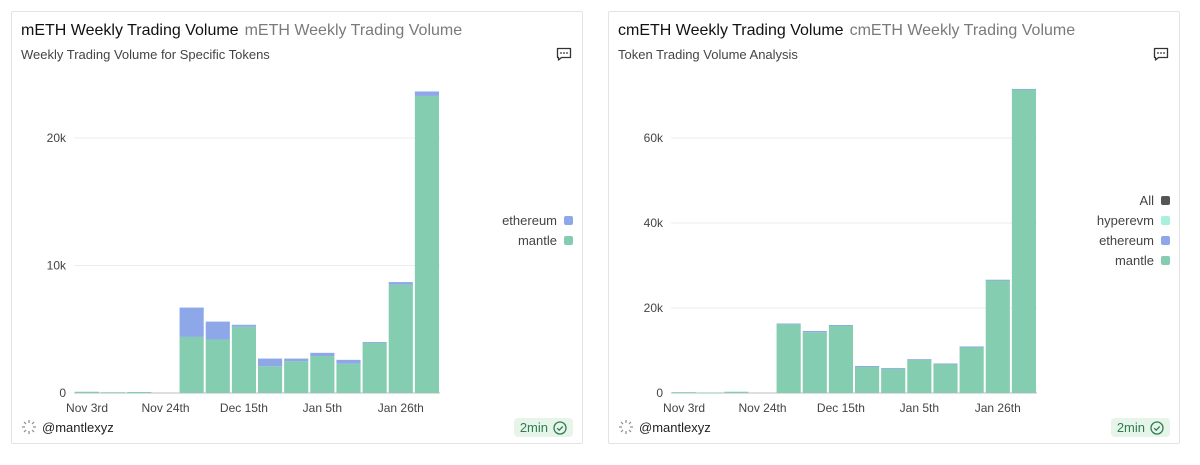  Describe the element at coordinates (1146, 200) in the screenshot. I see `legend-label: All` at that location.